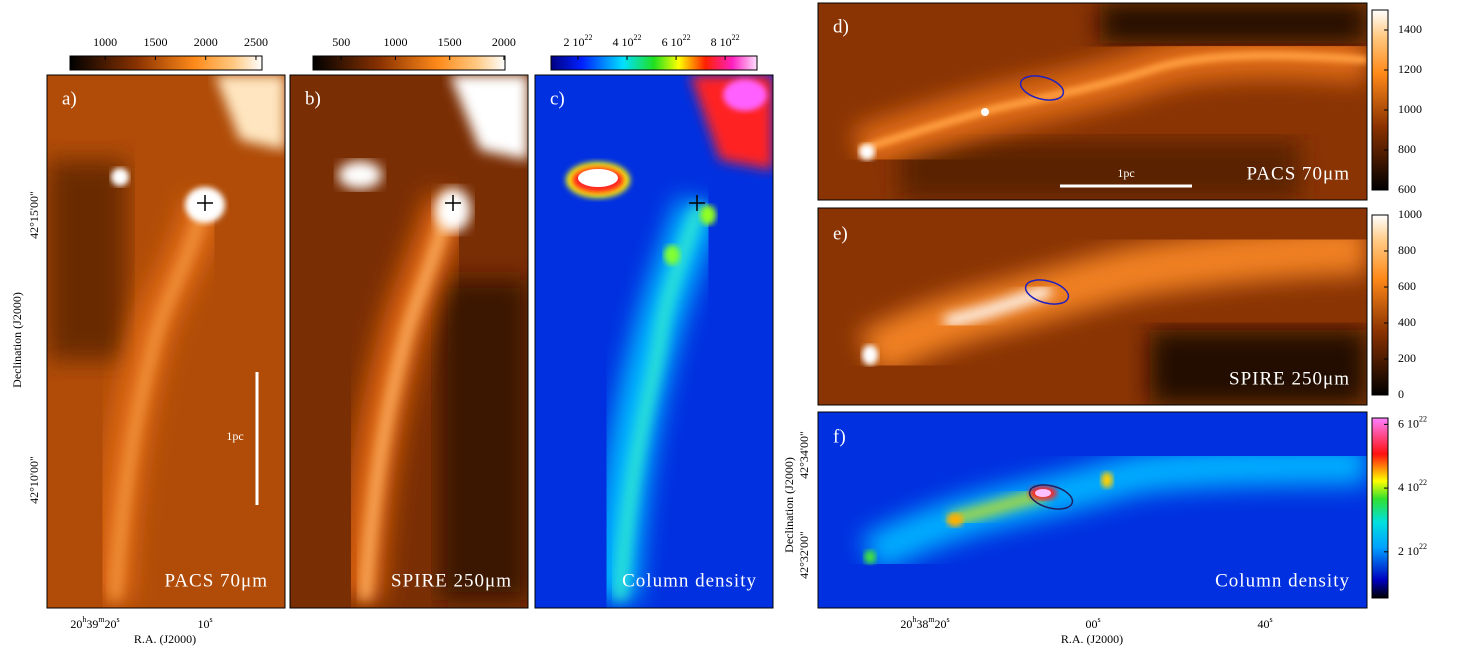 Image resolution: width=1459 pixels, height=654 pixels. What do you see at coordinates (34, 480) in the screenshot?
I see `y-tick-label: 42°10'00"` at bounding box center [34, 480].